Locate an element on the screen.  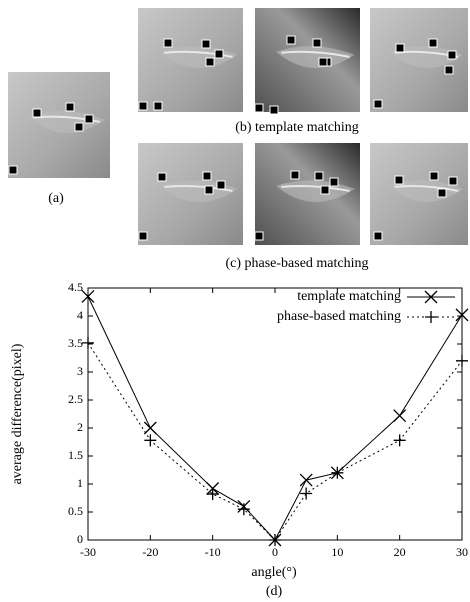
y-tick-label: 3 is located at coordinates (80, 371).